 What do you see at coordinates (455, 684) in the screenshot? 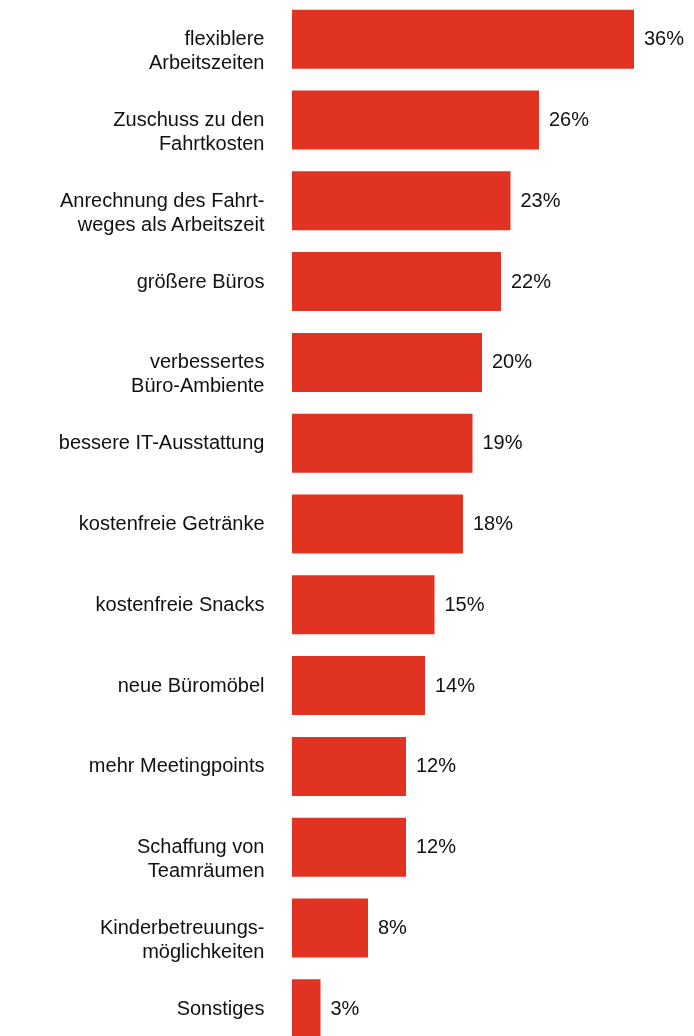
I see `data-label: 14%` at bounding box center [455, 684].